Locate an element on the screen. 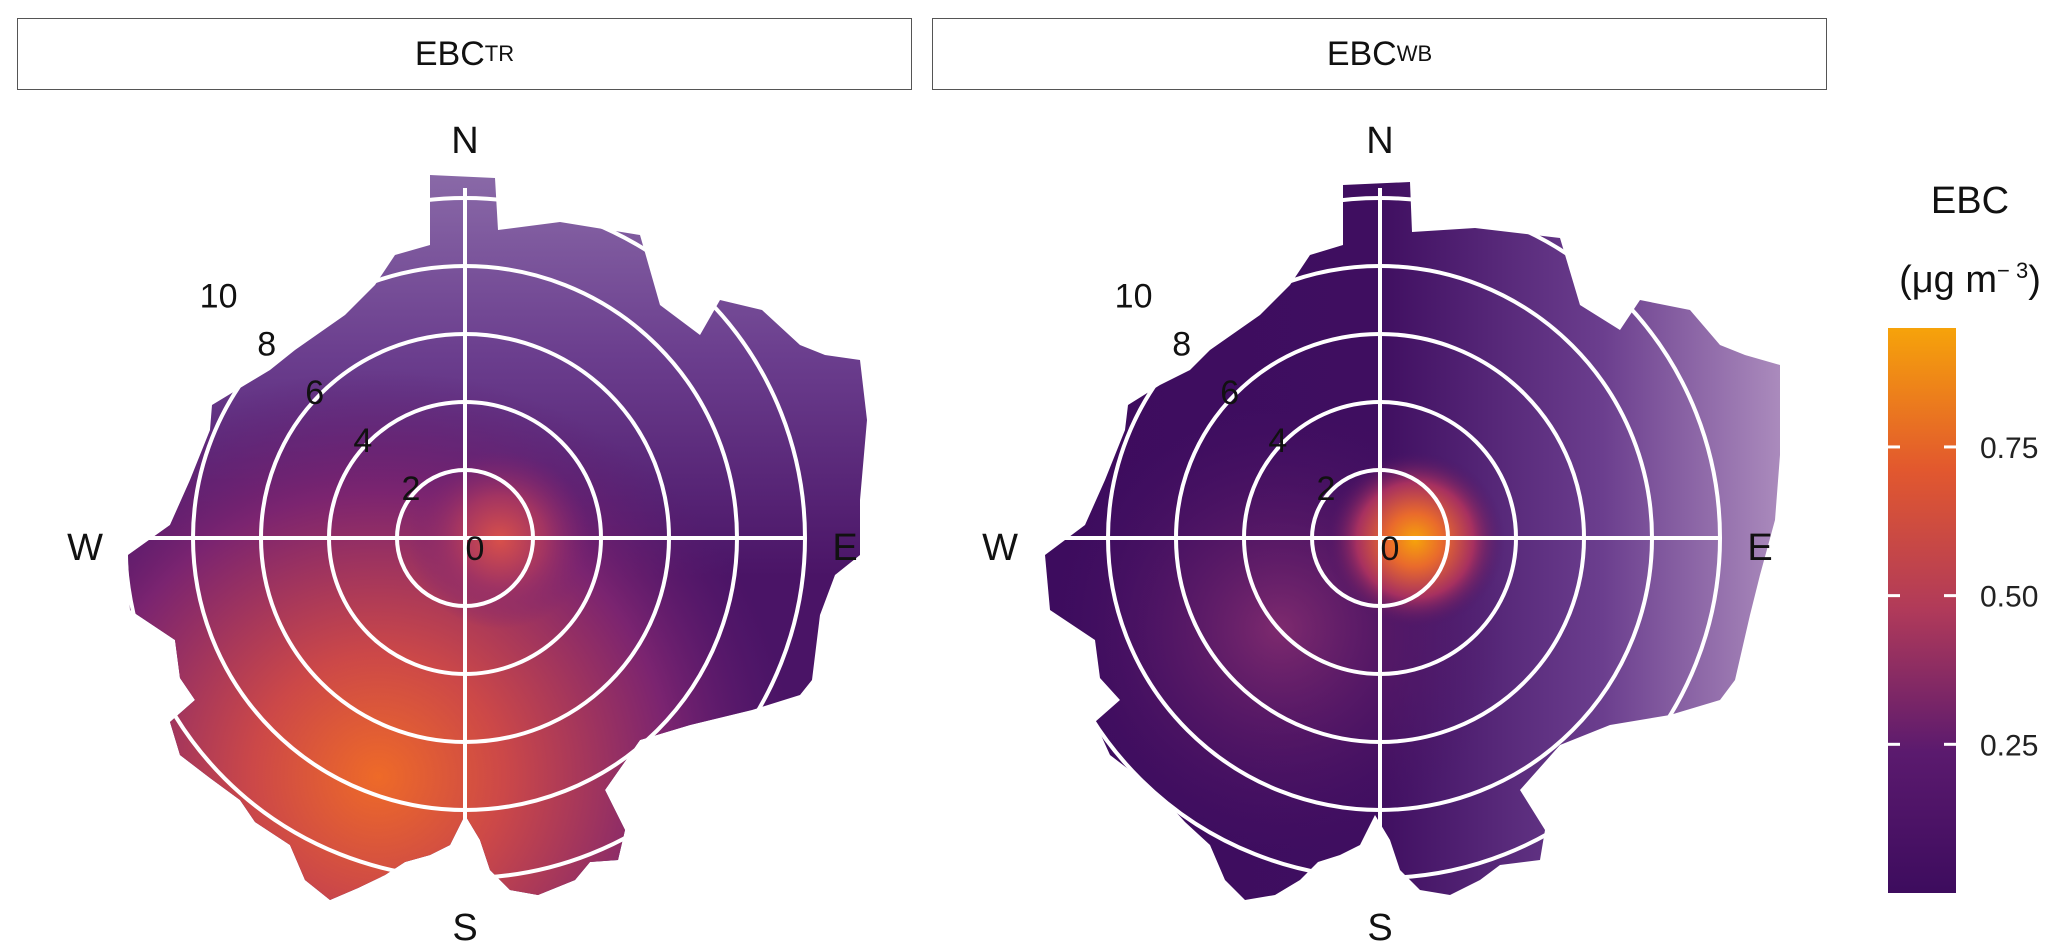 The image size is (2067, 949). panel-strip-wb: EBC WB is located at coordinates (1379, 54).